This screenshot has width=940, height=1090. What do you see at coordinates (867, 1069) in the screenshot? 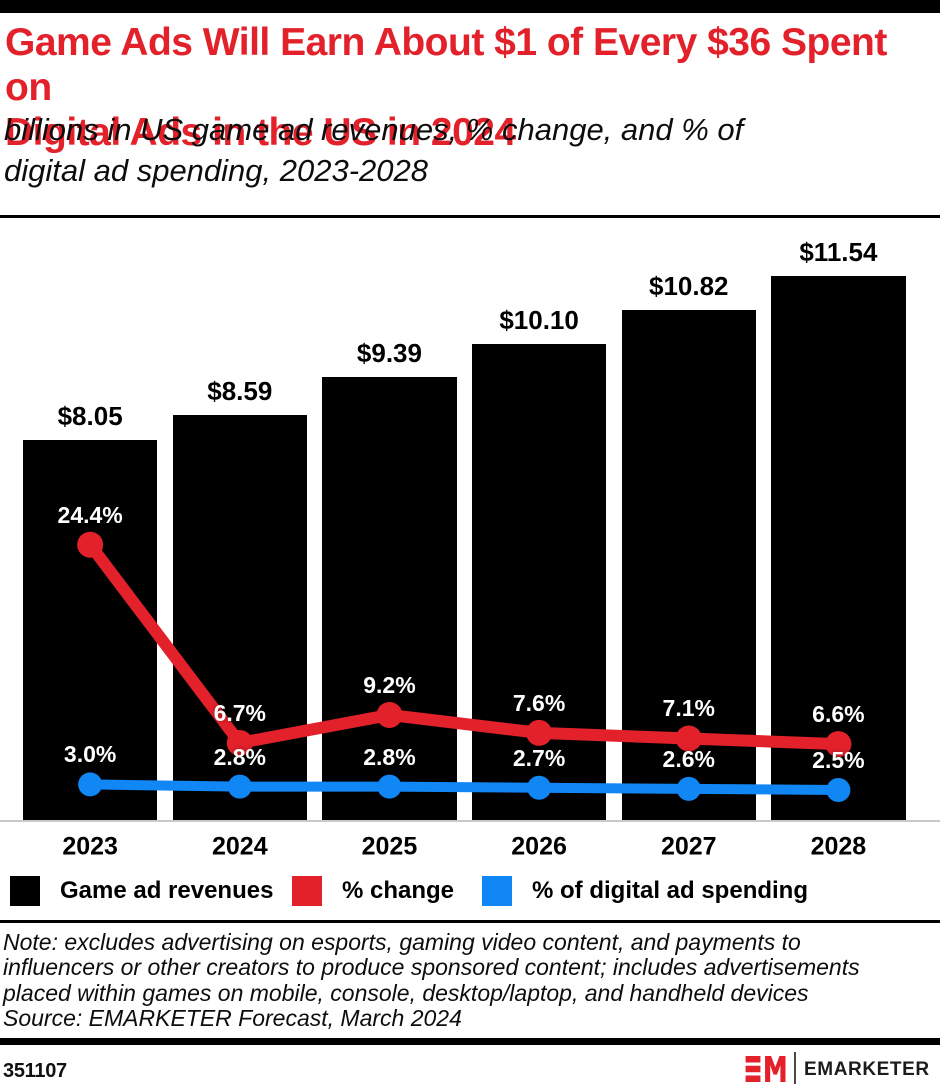
I see `brand-name: EMARKETER` at bounding box center [867, 1069].